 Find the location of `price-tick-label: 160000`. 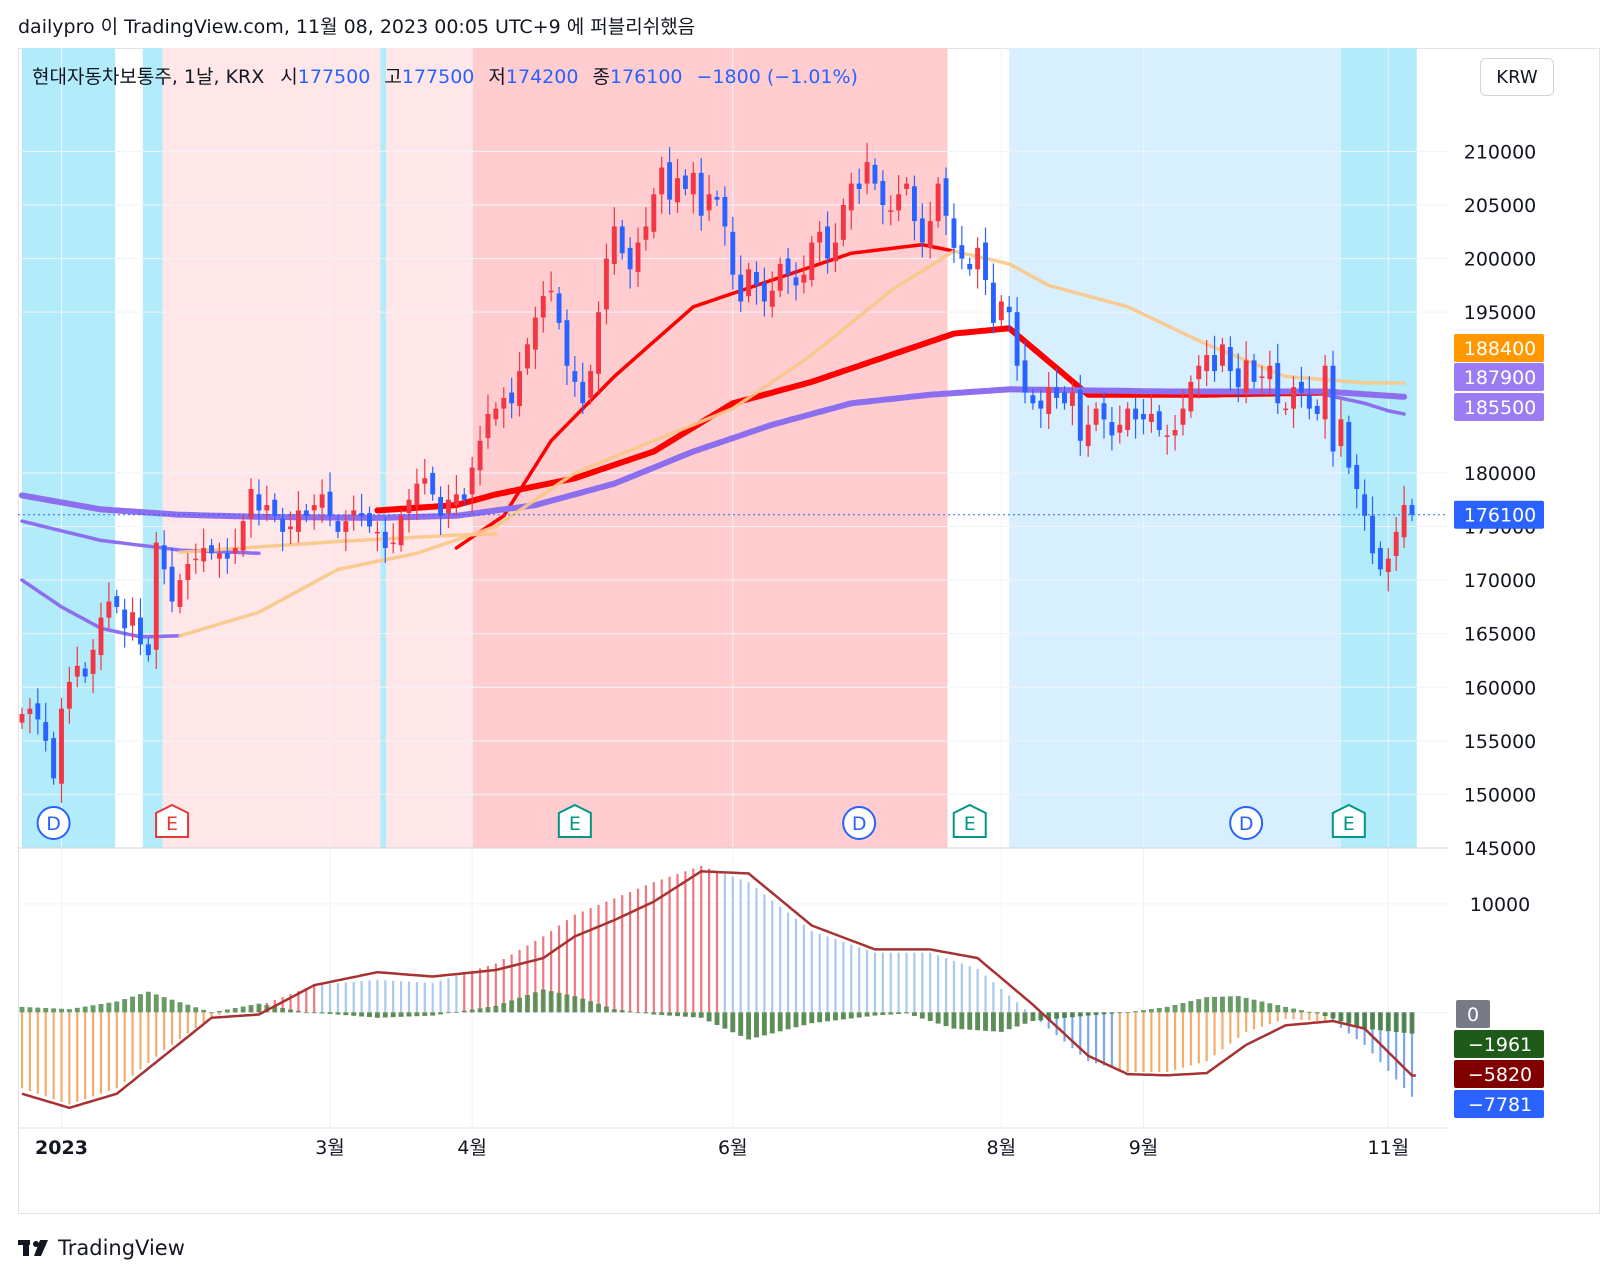

price-tick-label: 160000 is located at coordinates (1500, 688).